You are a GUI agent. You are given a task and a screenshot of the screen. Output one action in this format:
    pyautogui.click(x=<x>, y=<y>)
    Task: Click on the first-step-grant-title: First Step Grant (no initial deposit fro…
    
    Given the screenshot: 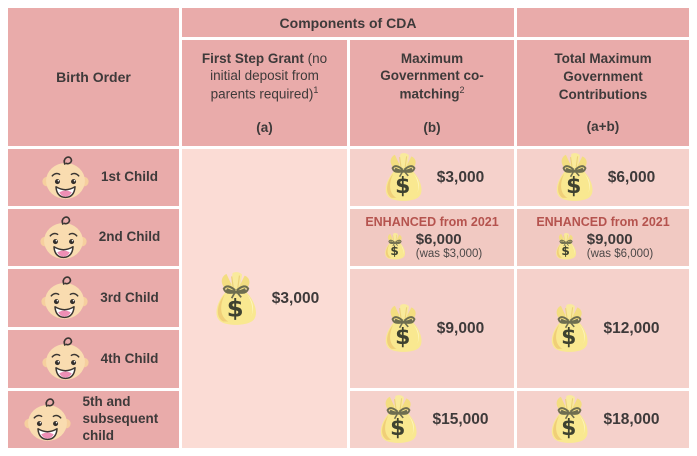 What is the action you would take?
    pyautogui.click(x=264, y=76)
    